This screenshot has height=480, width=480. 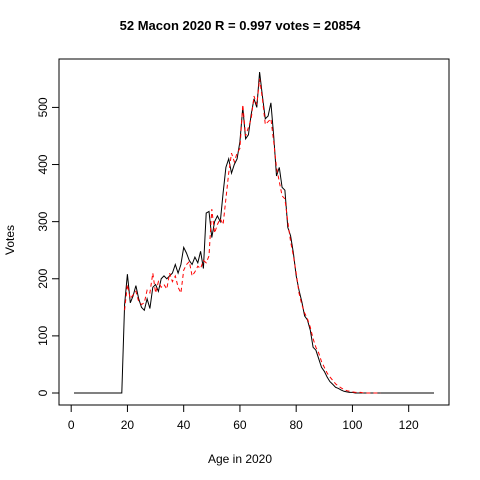 What do you see at coordinates (10, 240) in the screenshot?
I see `y-axis-label: Votes` at bounding box center [10, 240].